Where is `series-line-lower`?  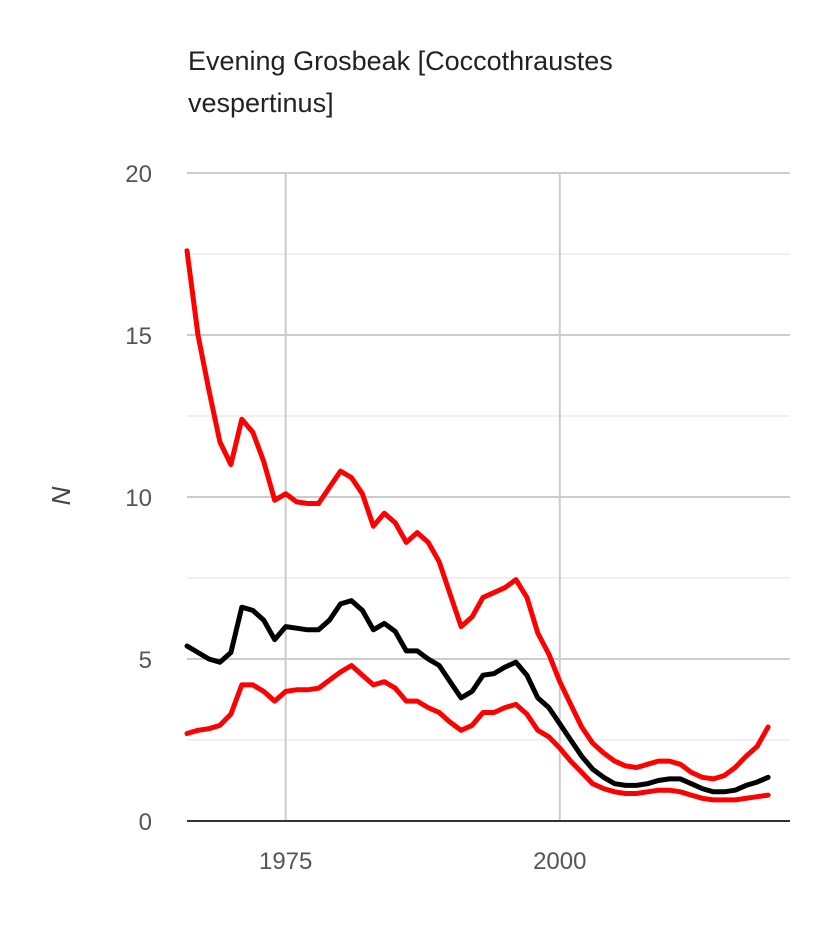 series-line-lower is located at coordinates (477, 733).